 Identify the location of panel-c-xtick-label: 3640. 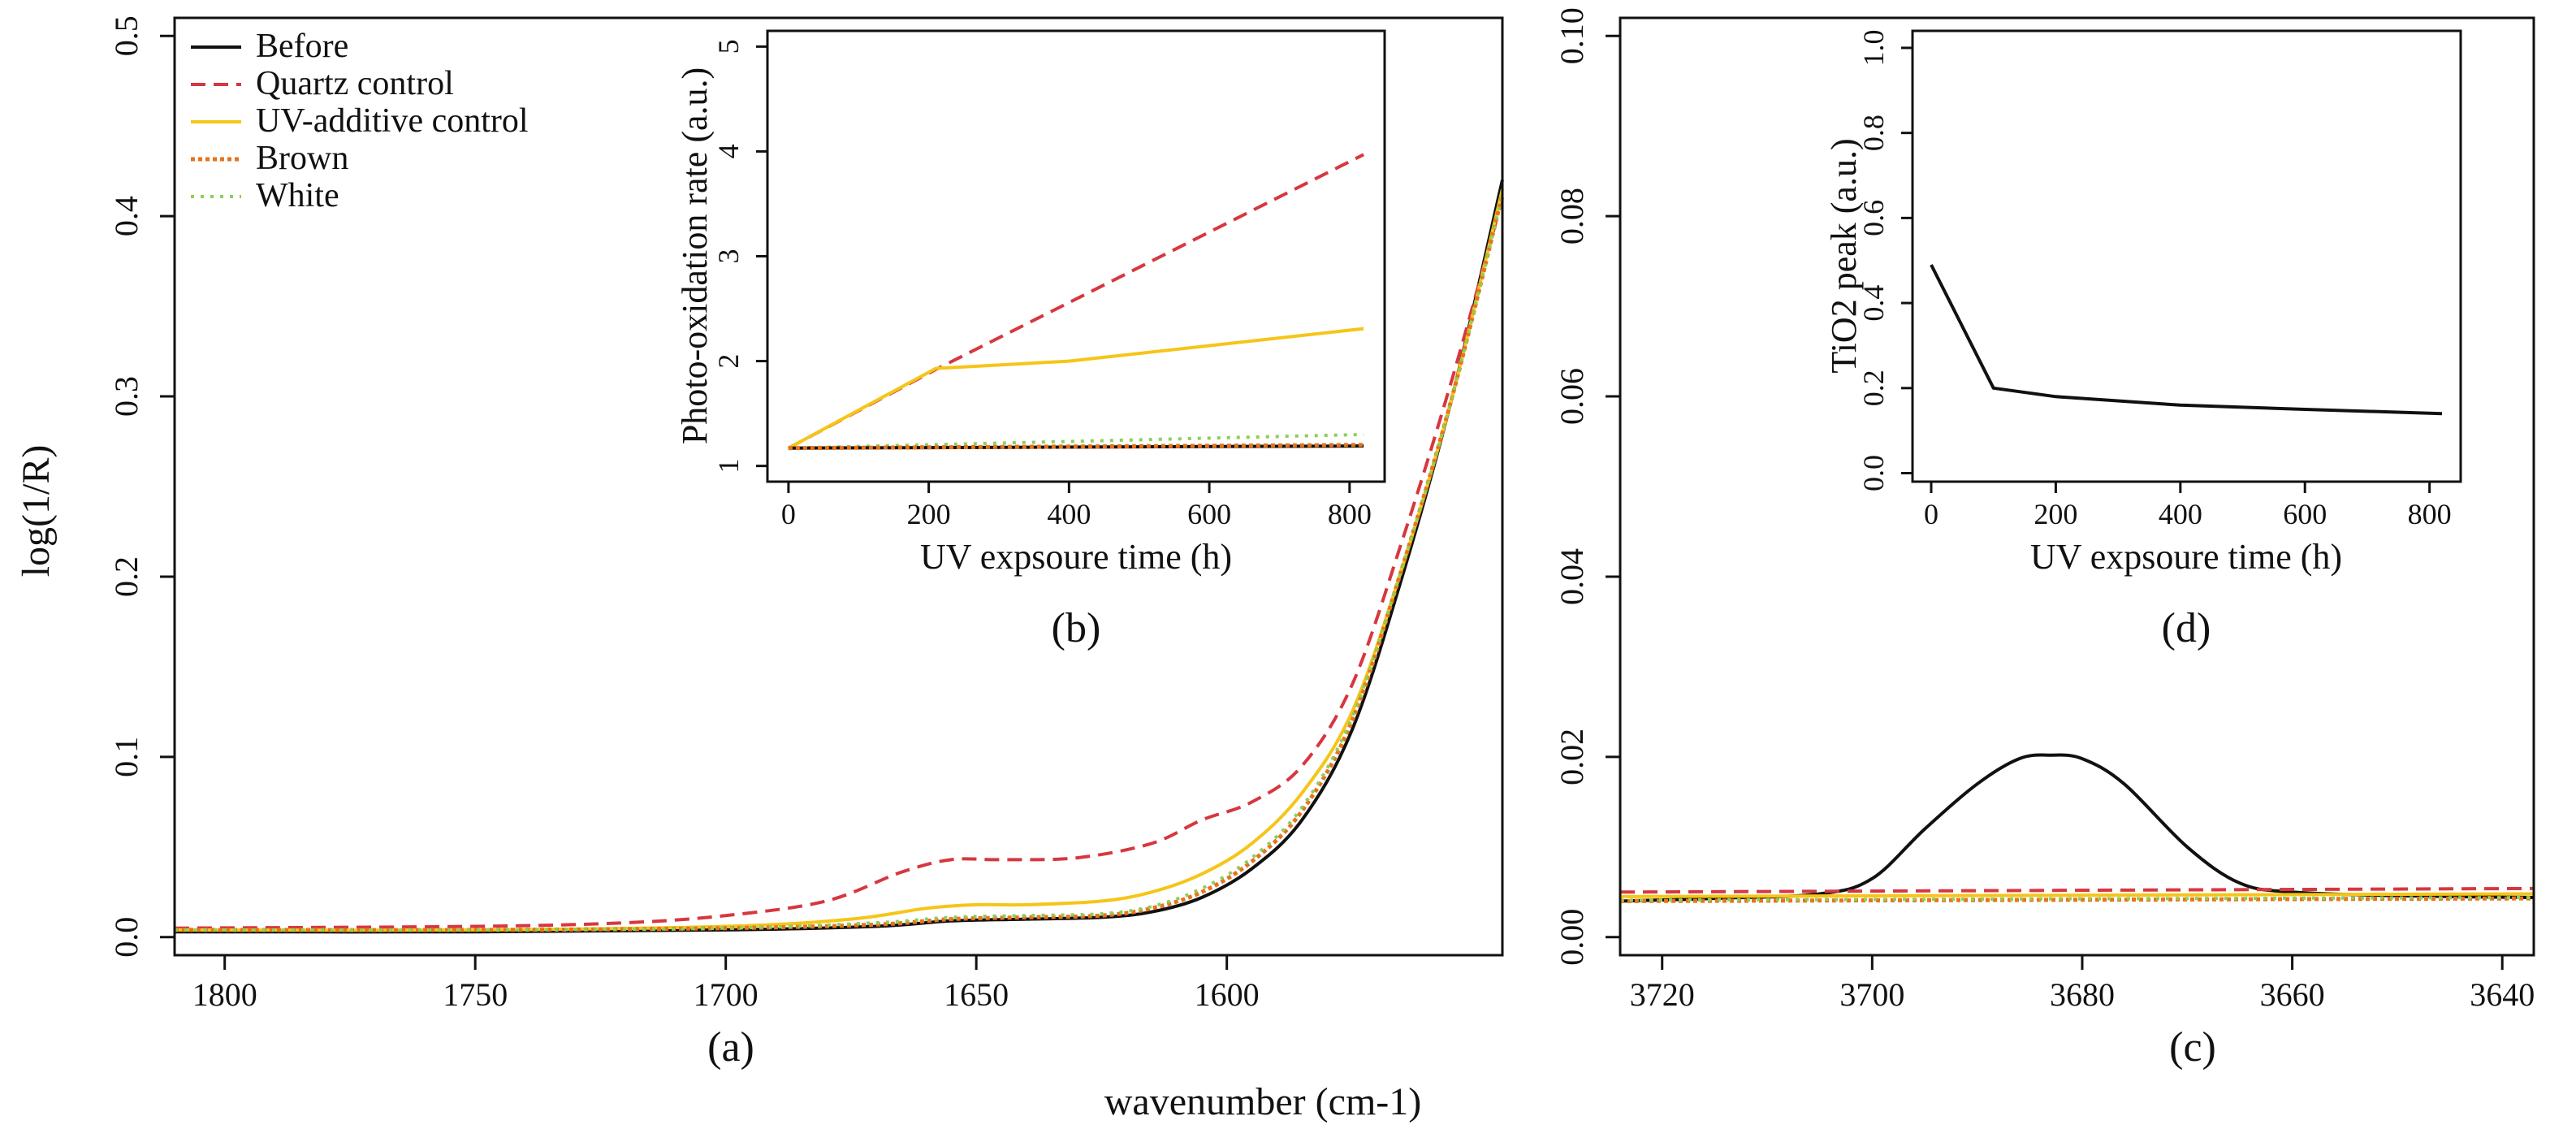
(2503, 994).